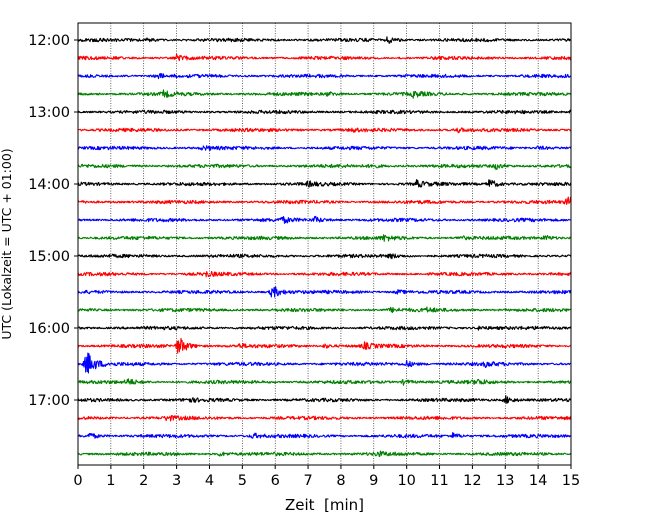 The width and height of the screenshot is (650, 520). What do you see at coordinates (176, 481) in the screenshot?
I see `x-tick-label: 3` at bounding box center [176, 481].